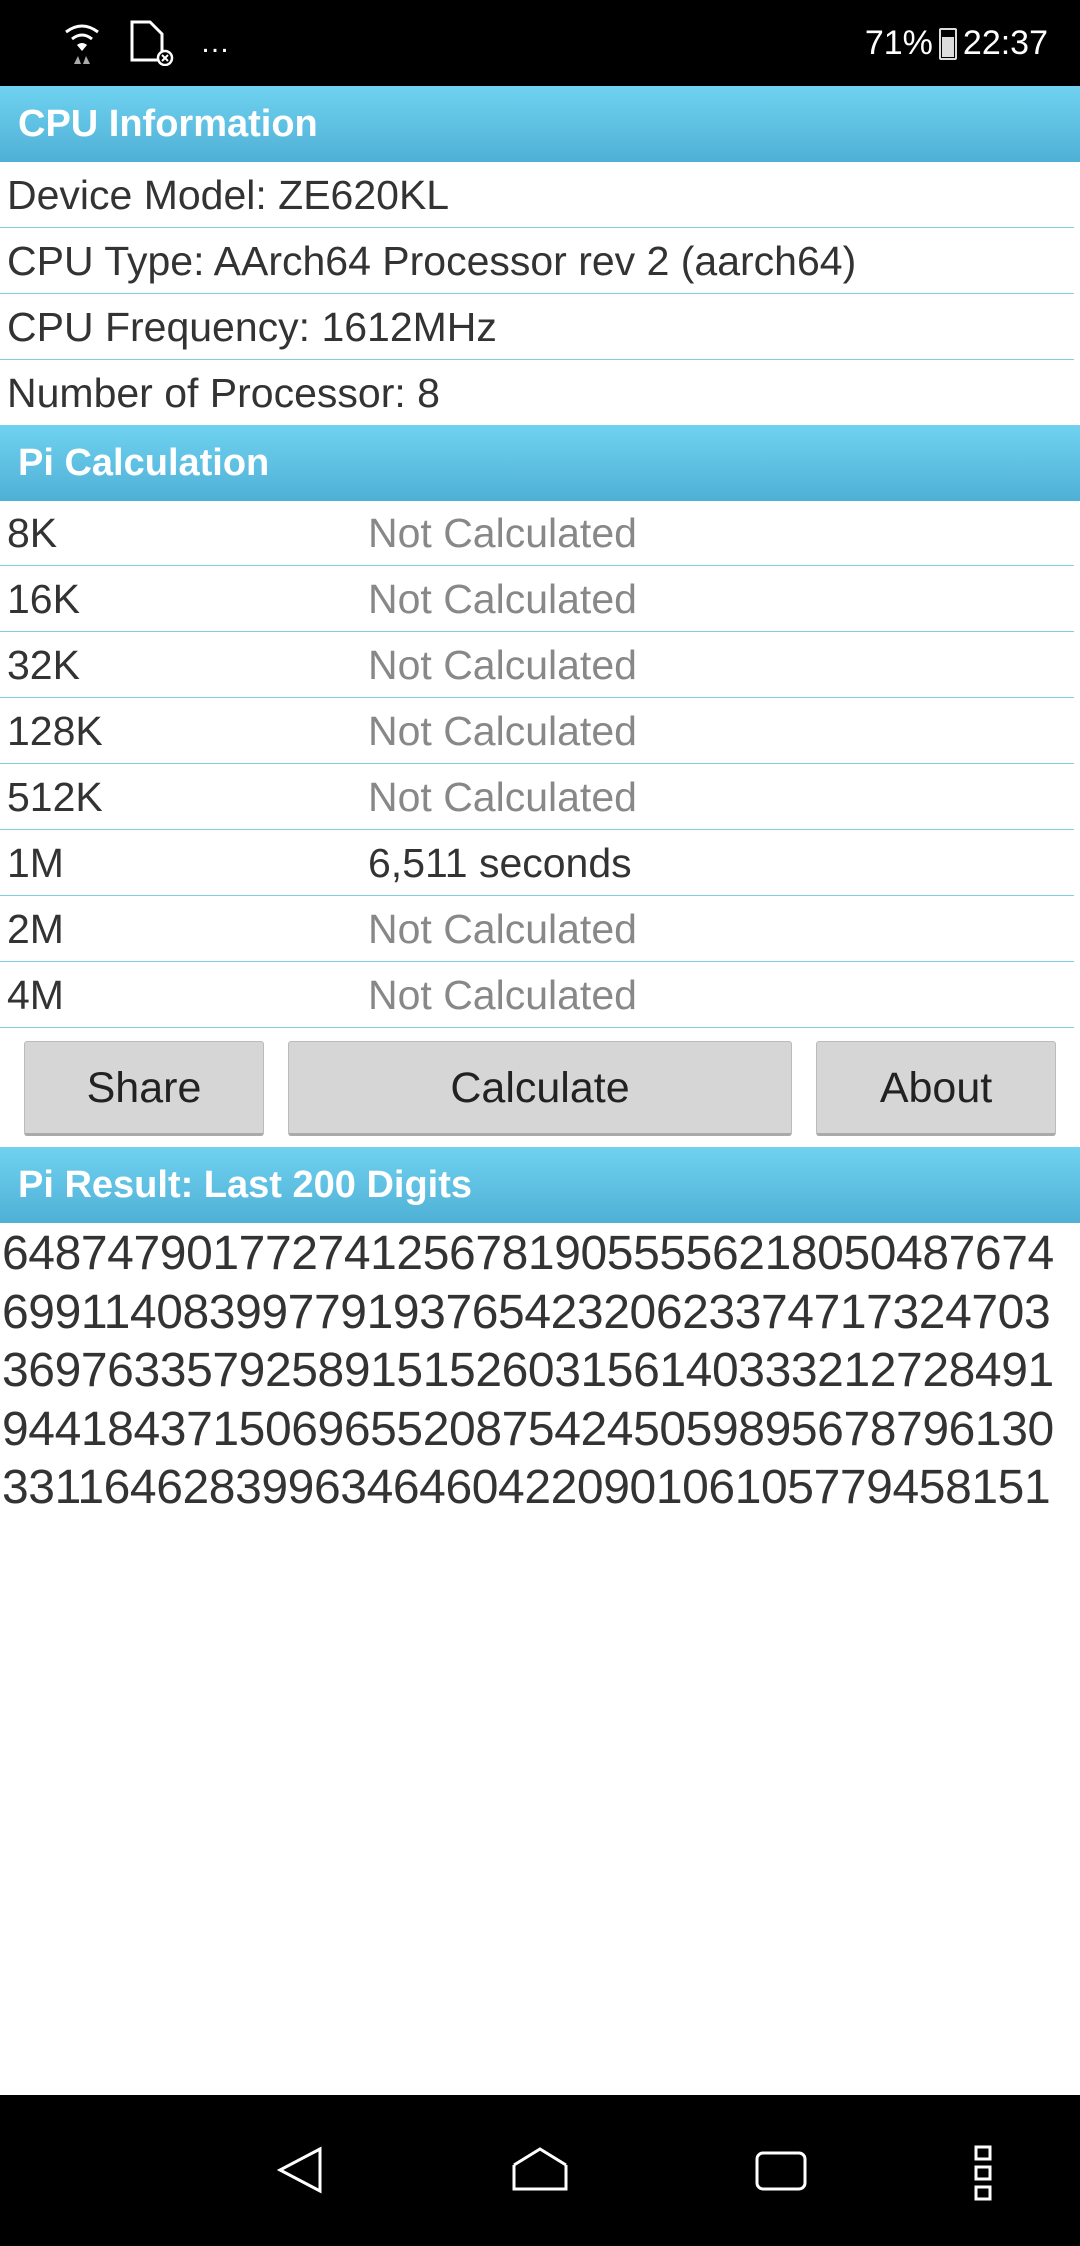 Image resolution: width=1080 pixels, height=2246 pixels. I want to click on clock: 22:37, so click(1005, 43).